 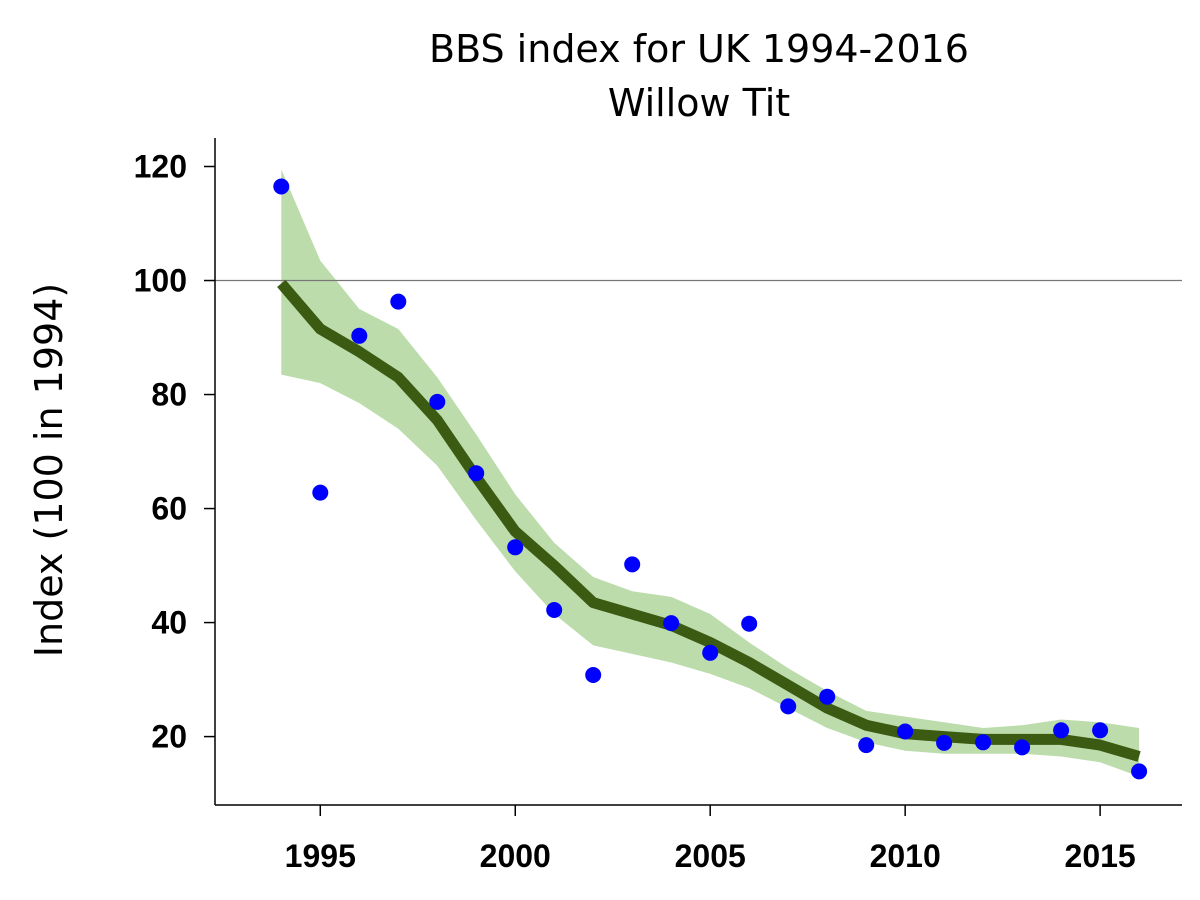 I want to click on y-tick-label-20: 20, so click(x=169, y=737).